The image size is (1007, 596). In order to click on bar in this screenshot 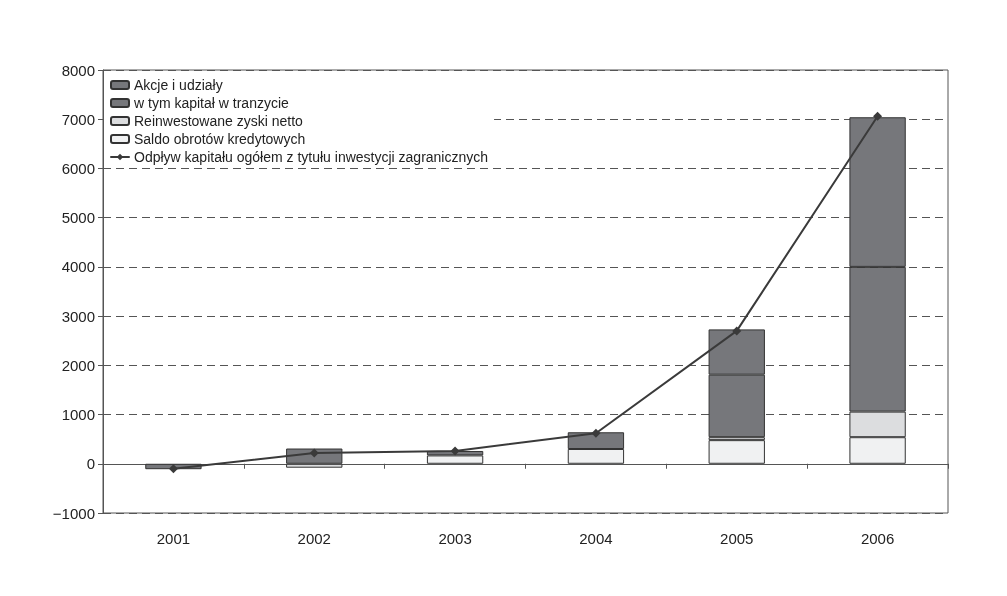, I will do `click(736, 452)`.